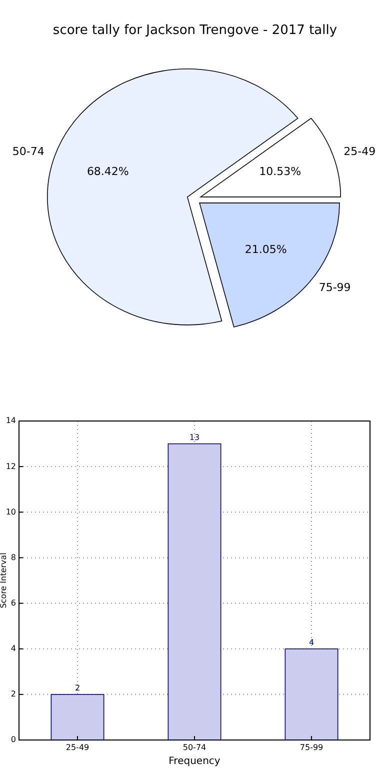 The height and width of the screenshot is (780, 390). Describe the element at coordinates (78, 747) in the screenshot. I see `x-tick-label: 25-49` at that location.